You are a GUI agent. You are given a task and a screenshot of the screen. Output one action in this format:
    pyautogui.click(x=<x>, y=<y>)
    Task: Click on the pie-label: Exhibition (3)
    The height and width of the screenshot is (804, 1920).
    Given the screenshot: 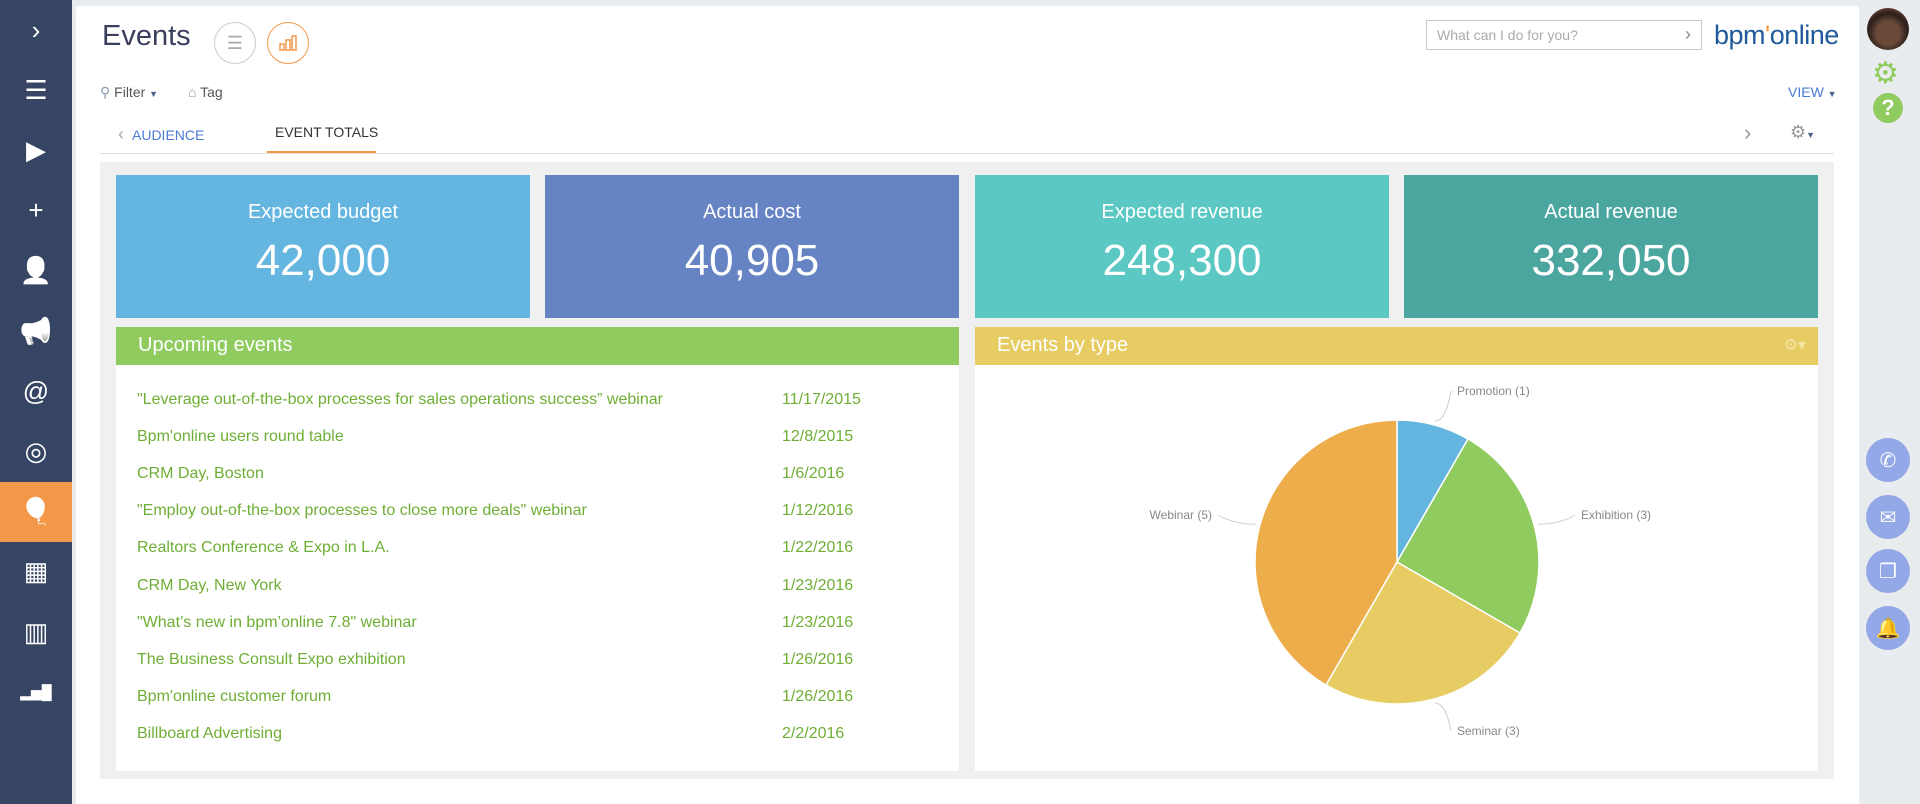 What is the action you would take?
    pyautogui.click(x=1616, y=515)
    